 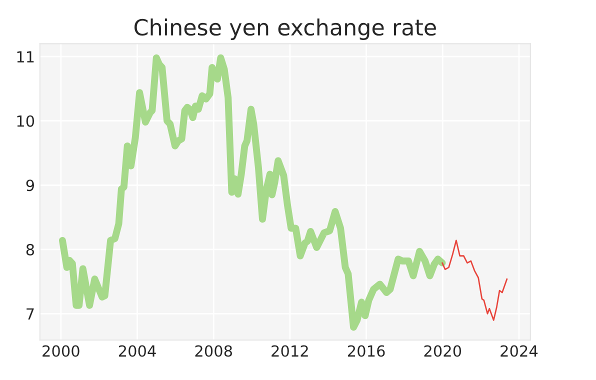 What do you see at coordinates (285, 29) in the screenshot?
I see `chart-title: Chinese yen exchange rate` at bounding box center [285, 29].